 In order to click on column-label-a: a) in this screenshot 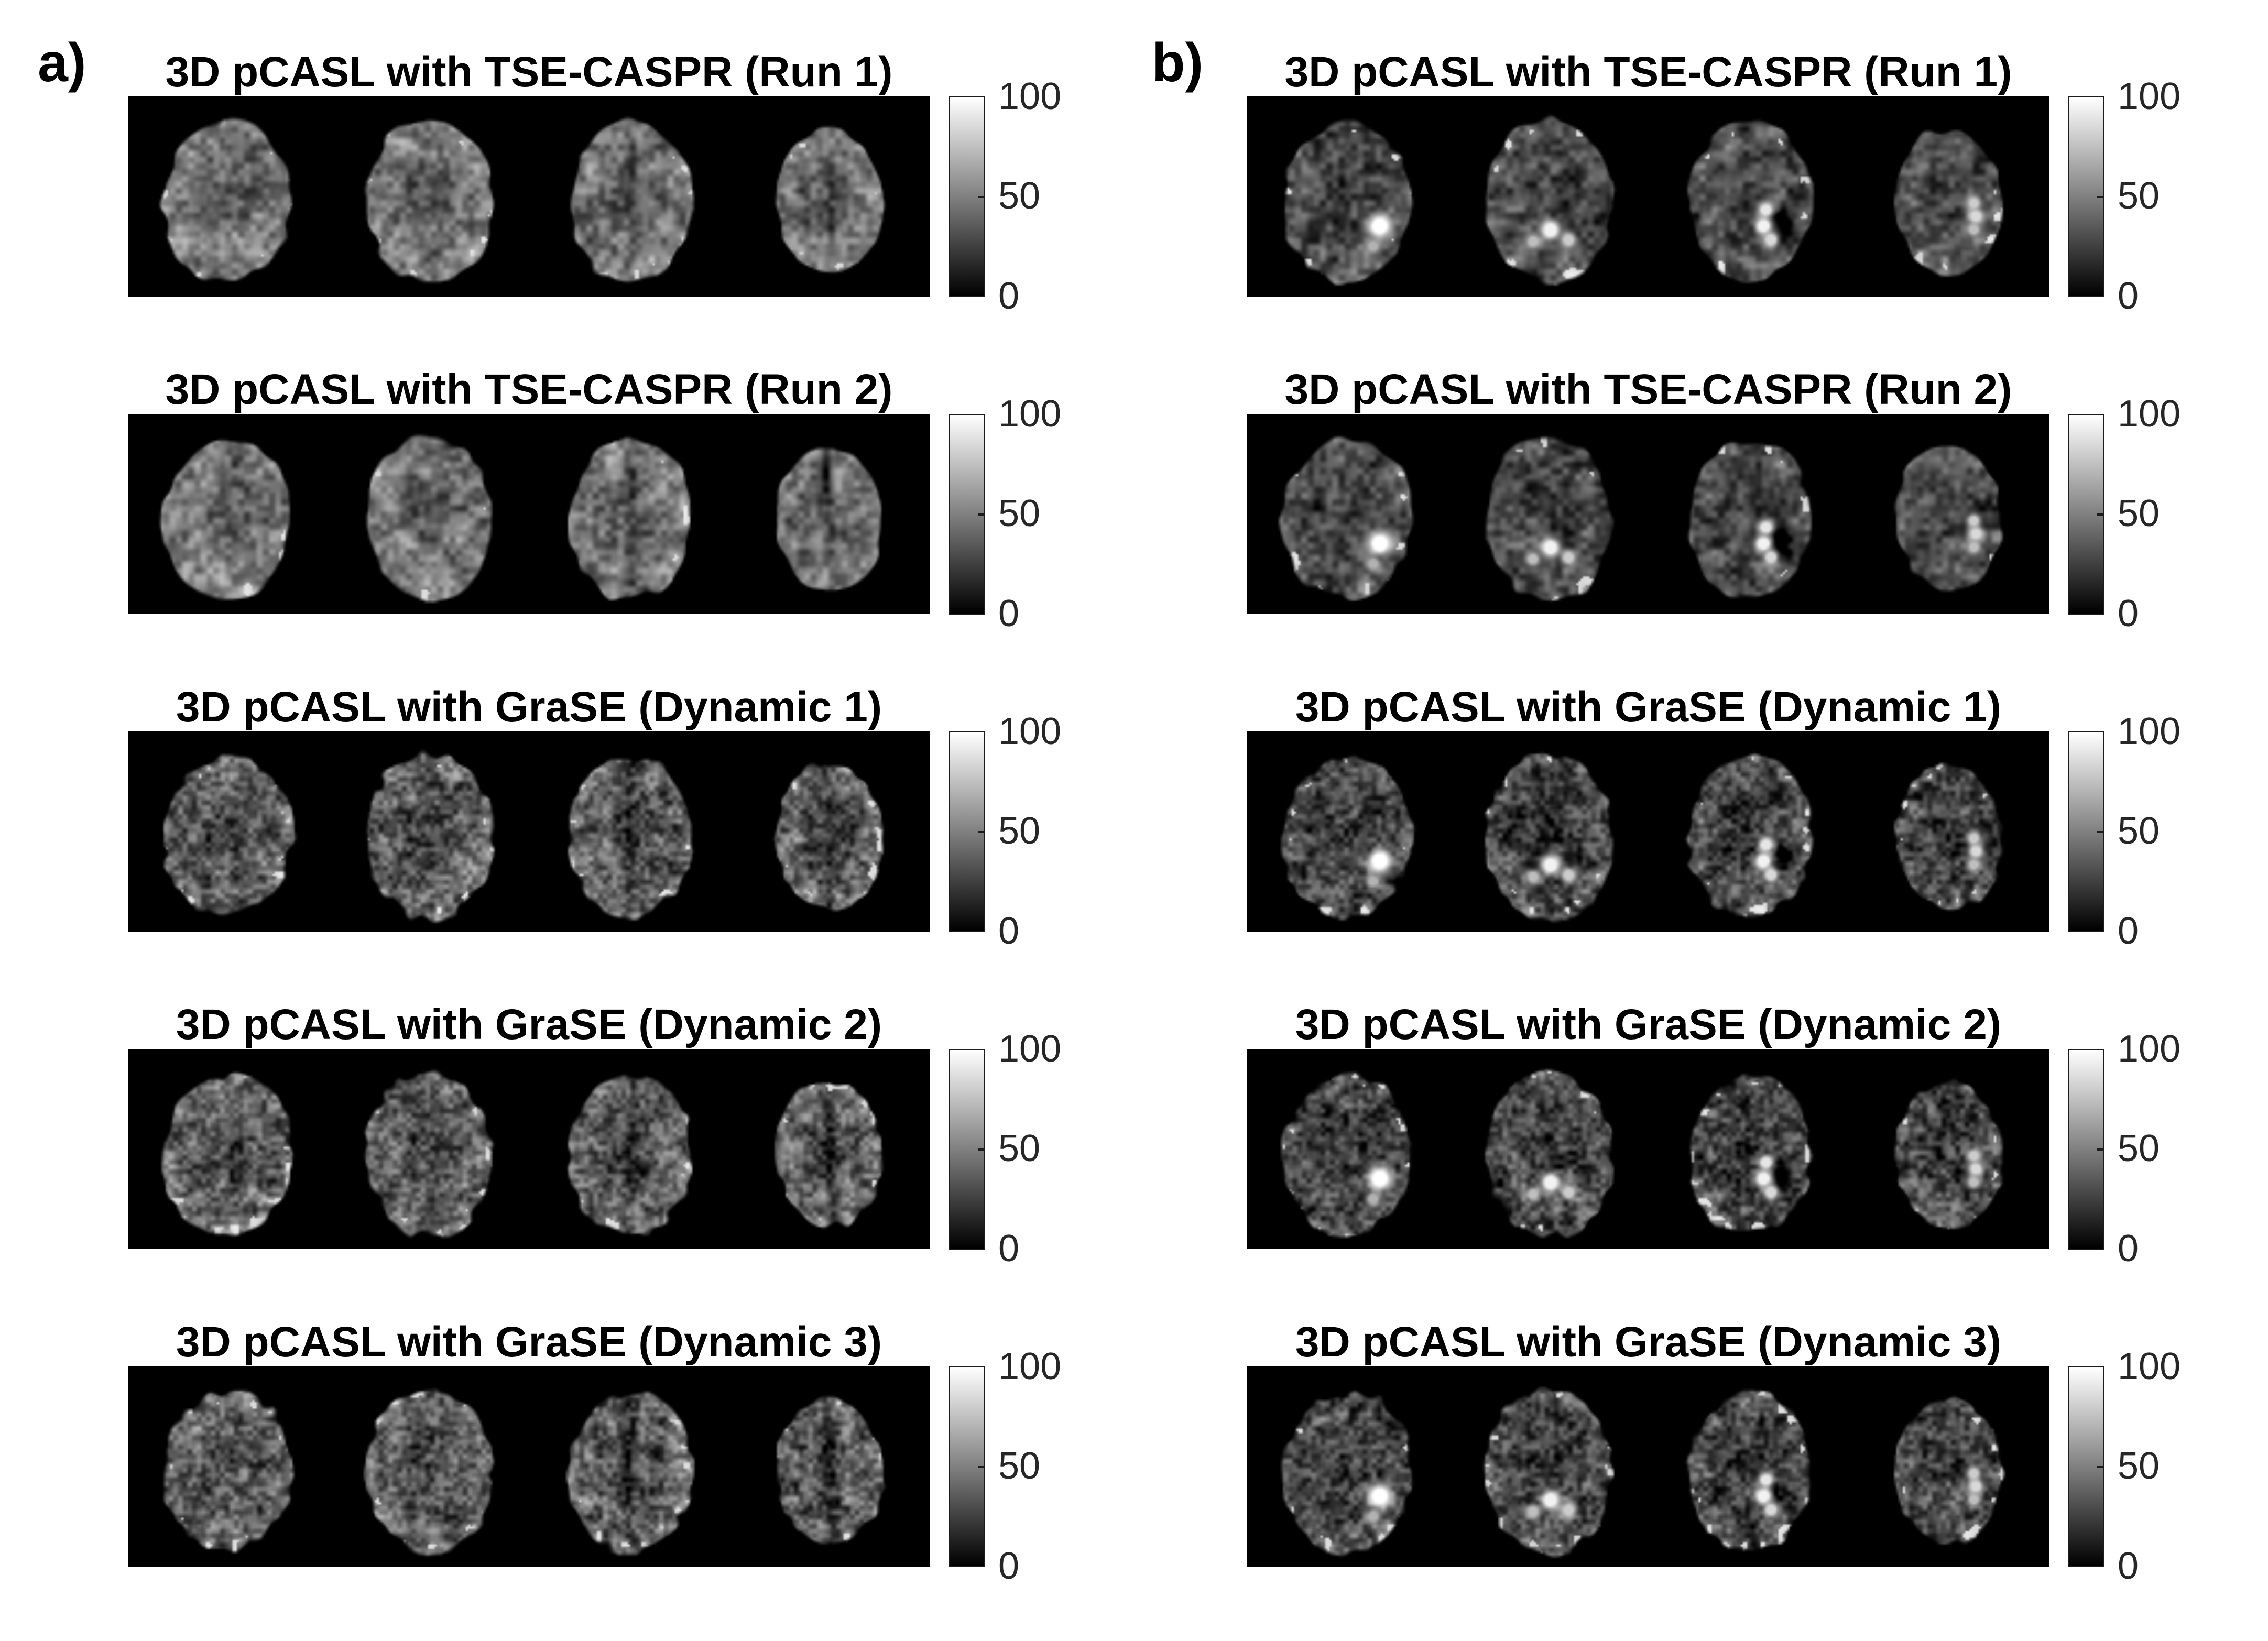, I will do `click(62, 62)`.